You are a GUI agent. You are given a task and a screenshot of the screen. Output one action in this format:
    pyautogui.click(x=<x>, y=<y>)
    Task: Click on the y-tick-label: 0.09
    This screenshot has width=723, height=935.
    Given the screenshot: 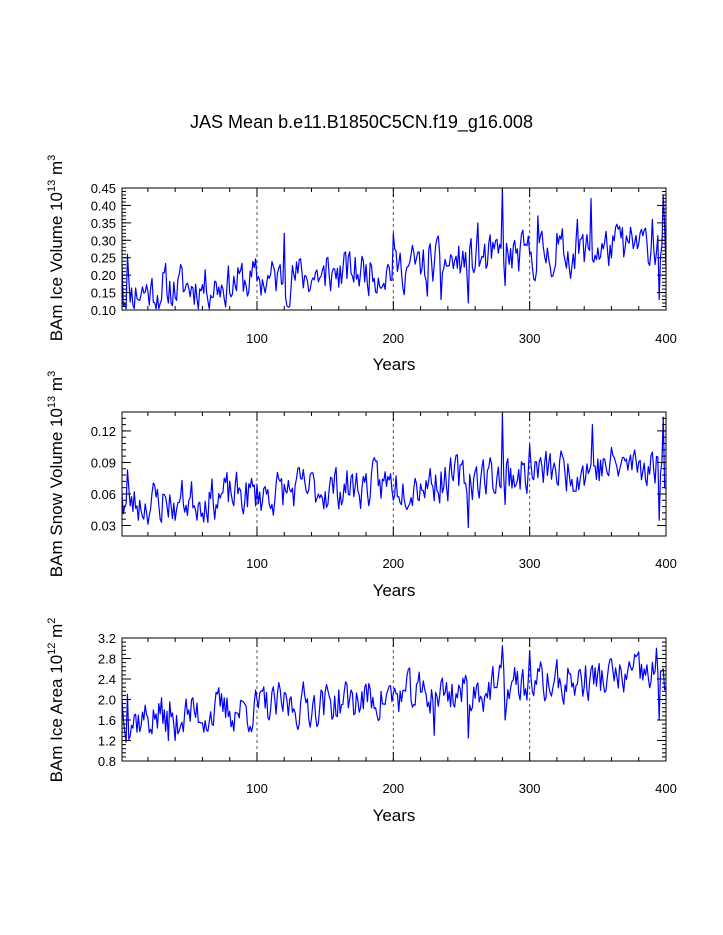 What is the action you would take?
    pyautogui.click(x=103, y=462)
    